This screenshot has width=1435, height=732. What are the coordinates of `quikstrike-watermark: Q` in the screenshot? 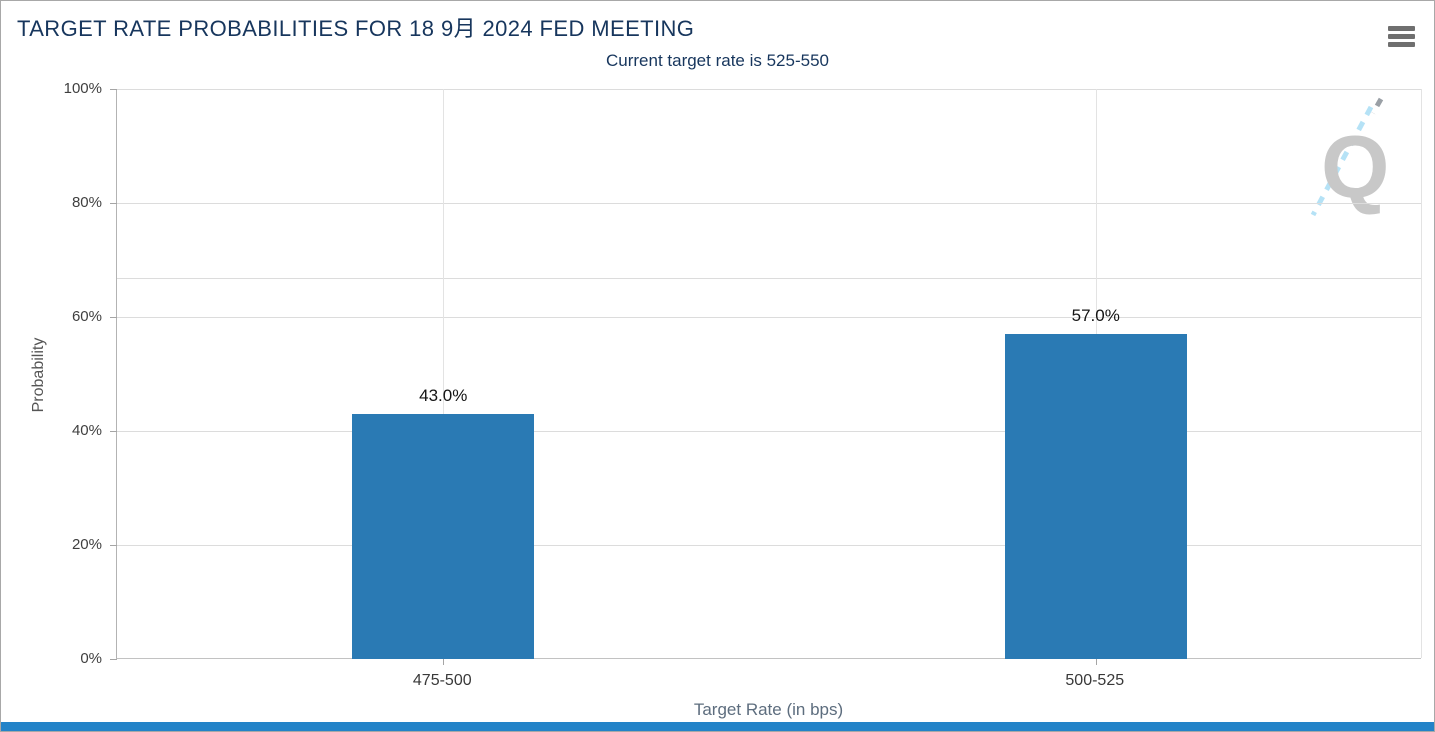 It's located at (1339, 155).